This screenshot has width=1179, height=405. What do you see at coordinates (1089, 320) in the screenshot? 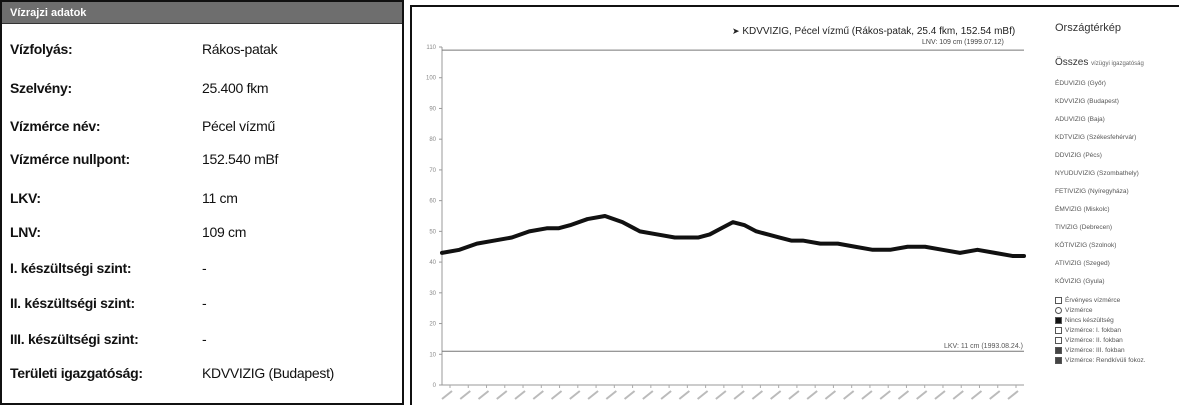
I see `legend-label: Nincs készültség` at bounding box center [1089, 320].